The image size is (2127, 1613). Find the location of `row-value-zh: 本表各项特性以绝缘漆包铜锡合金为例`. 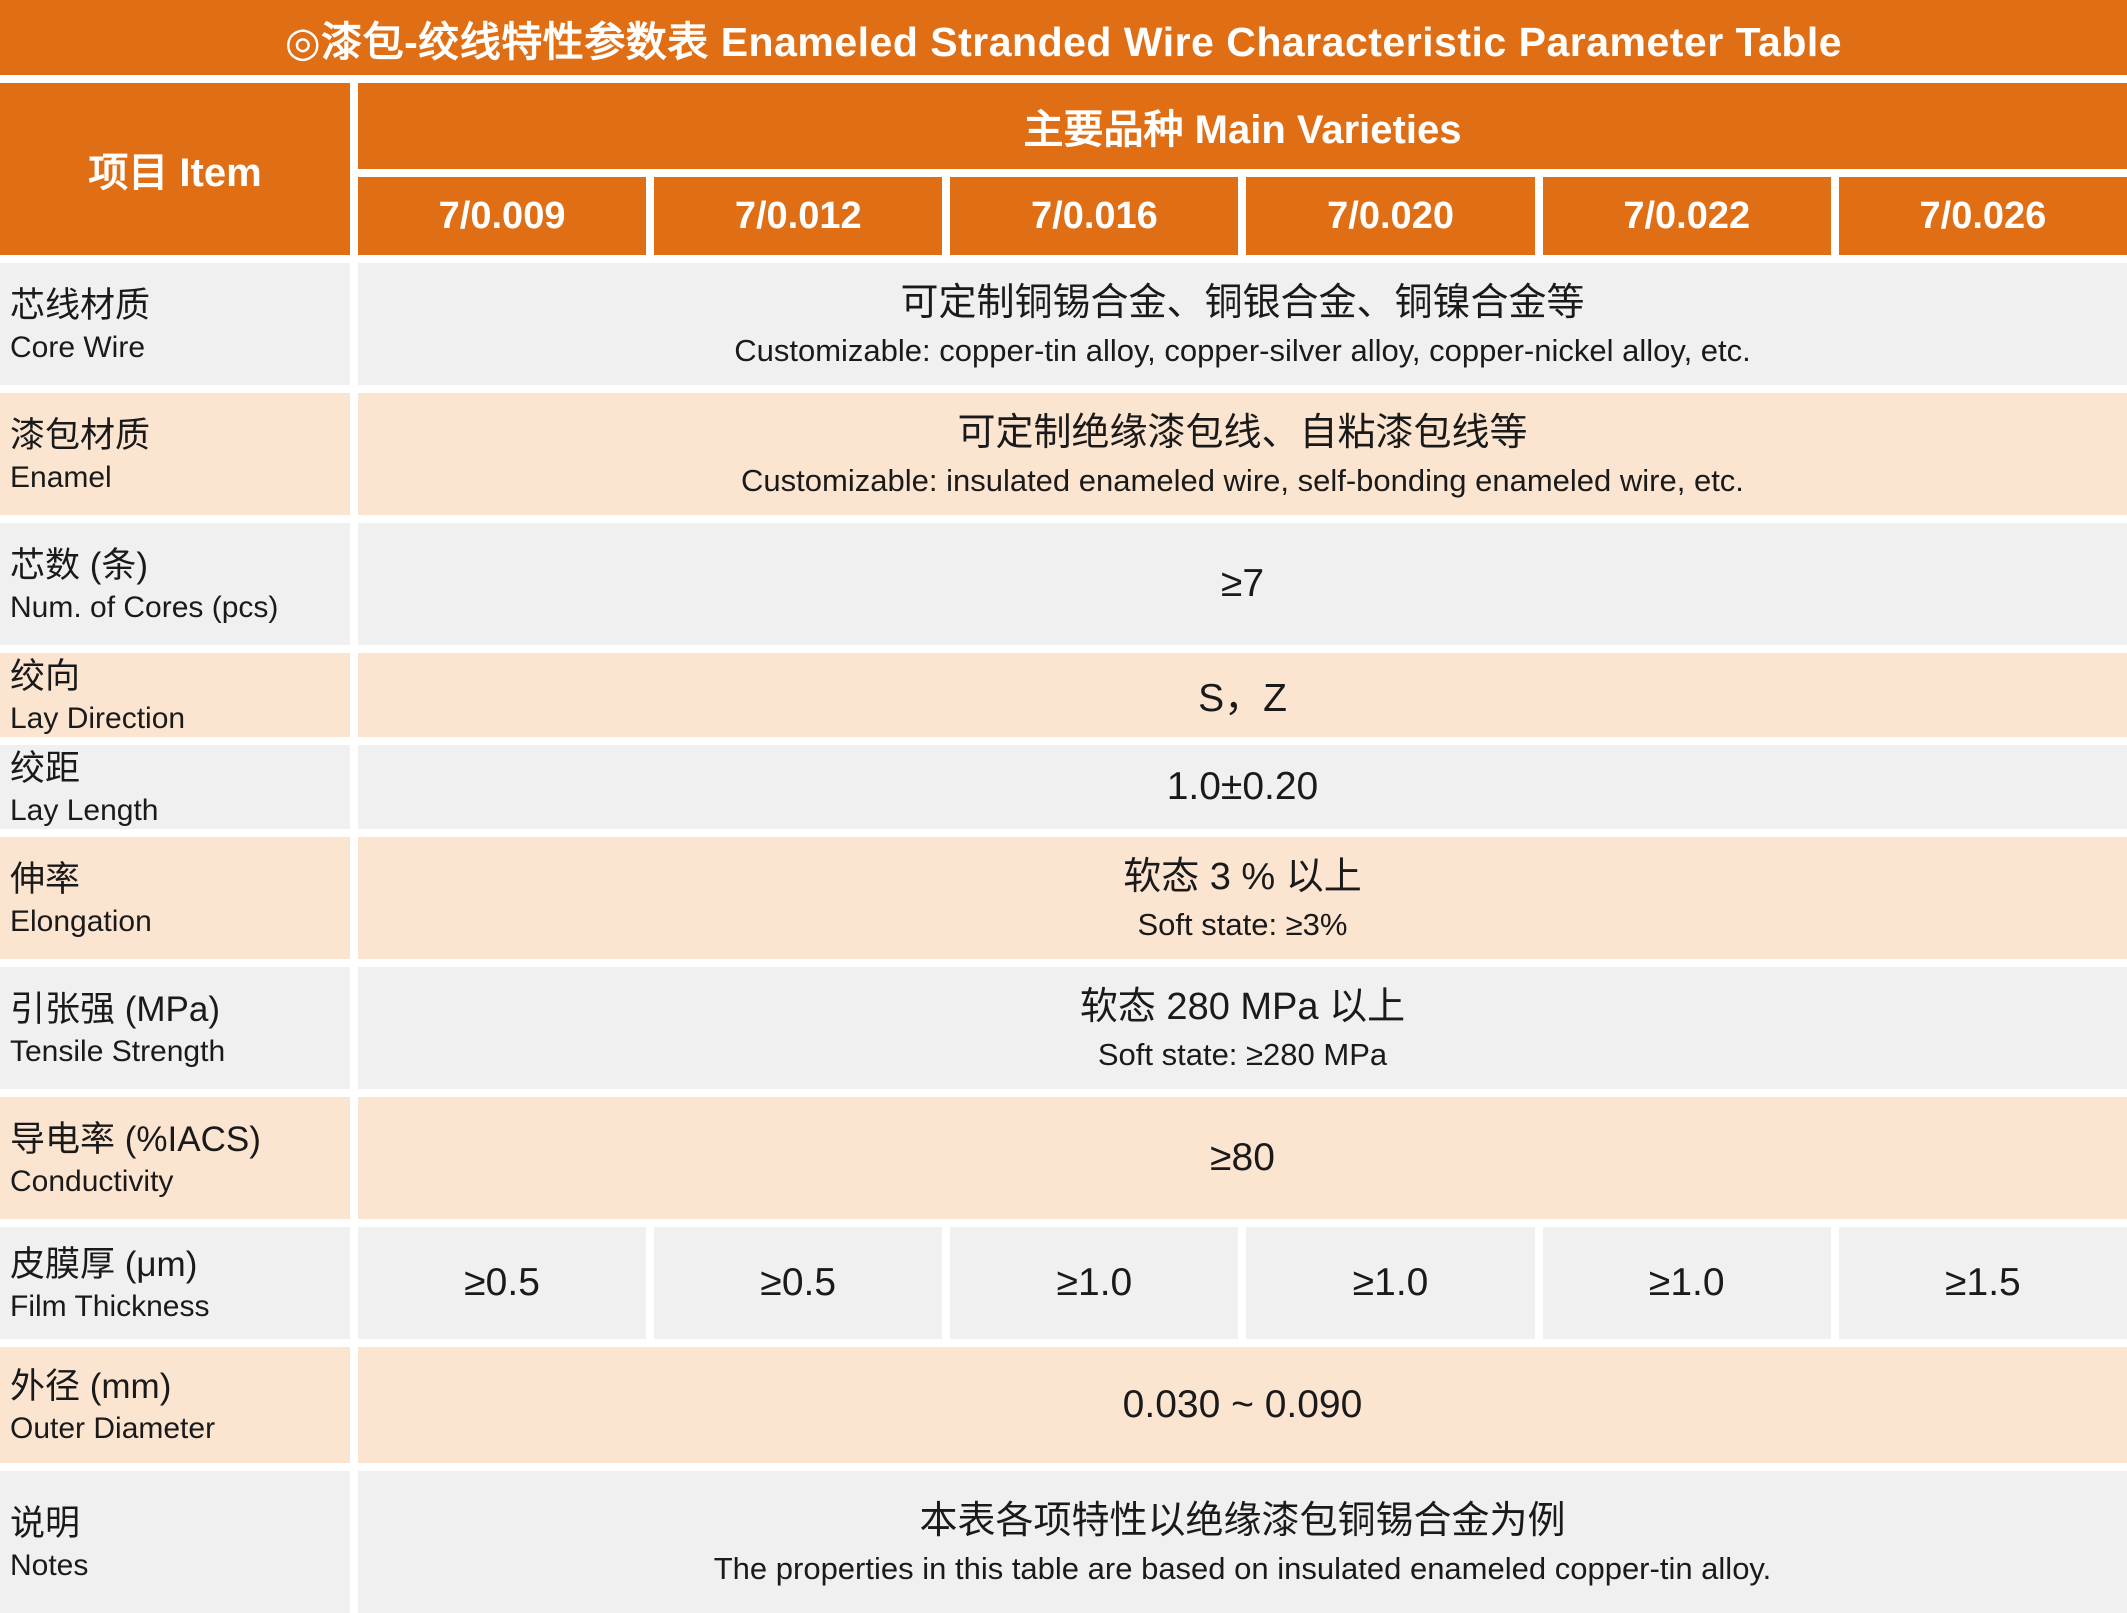

row-value-zh: 本表各项特性以绝缘漆包铜锡合金为例 is located at coordinates (1242, 1521).